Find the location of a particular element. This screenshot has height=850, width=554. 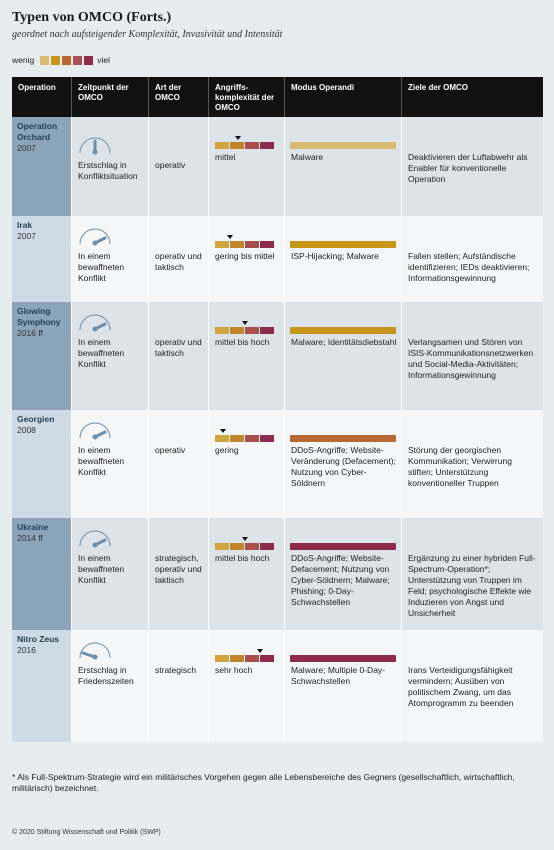

operation-cell: Irak 2007 is located at coordinates (42, 259).